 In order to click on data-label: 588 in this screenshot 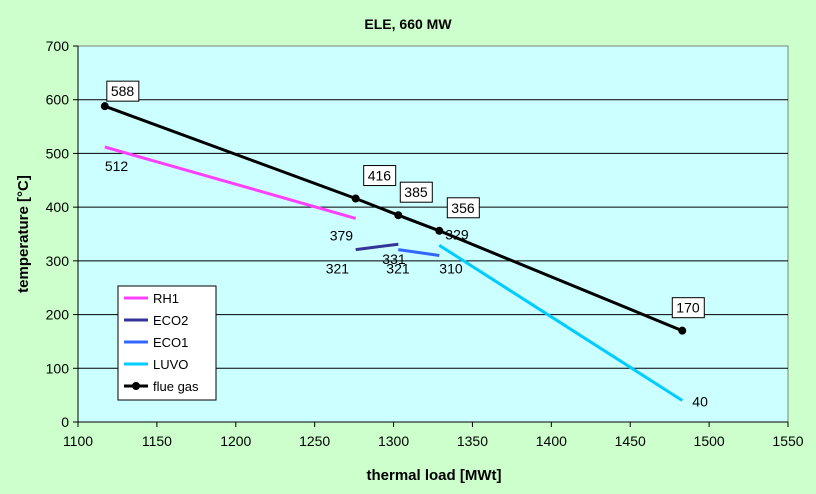, I will do `click(123, 91)`.